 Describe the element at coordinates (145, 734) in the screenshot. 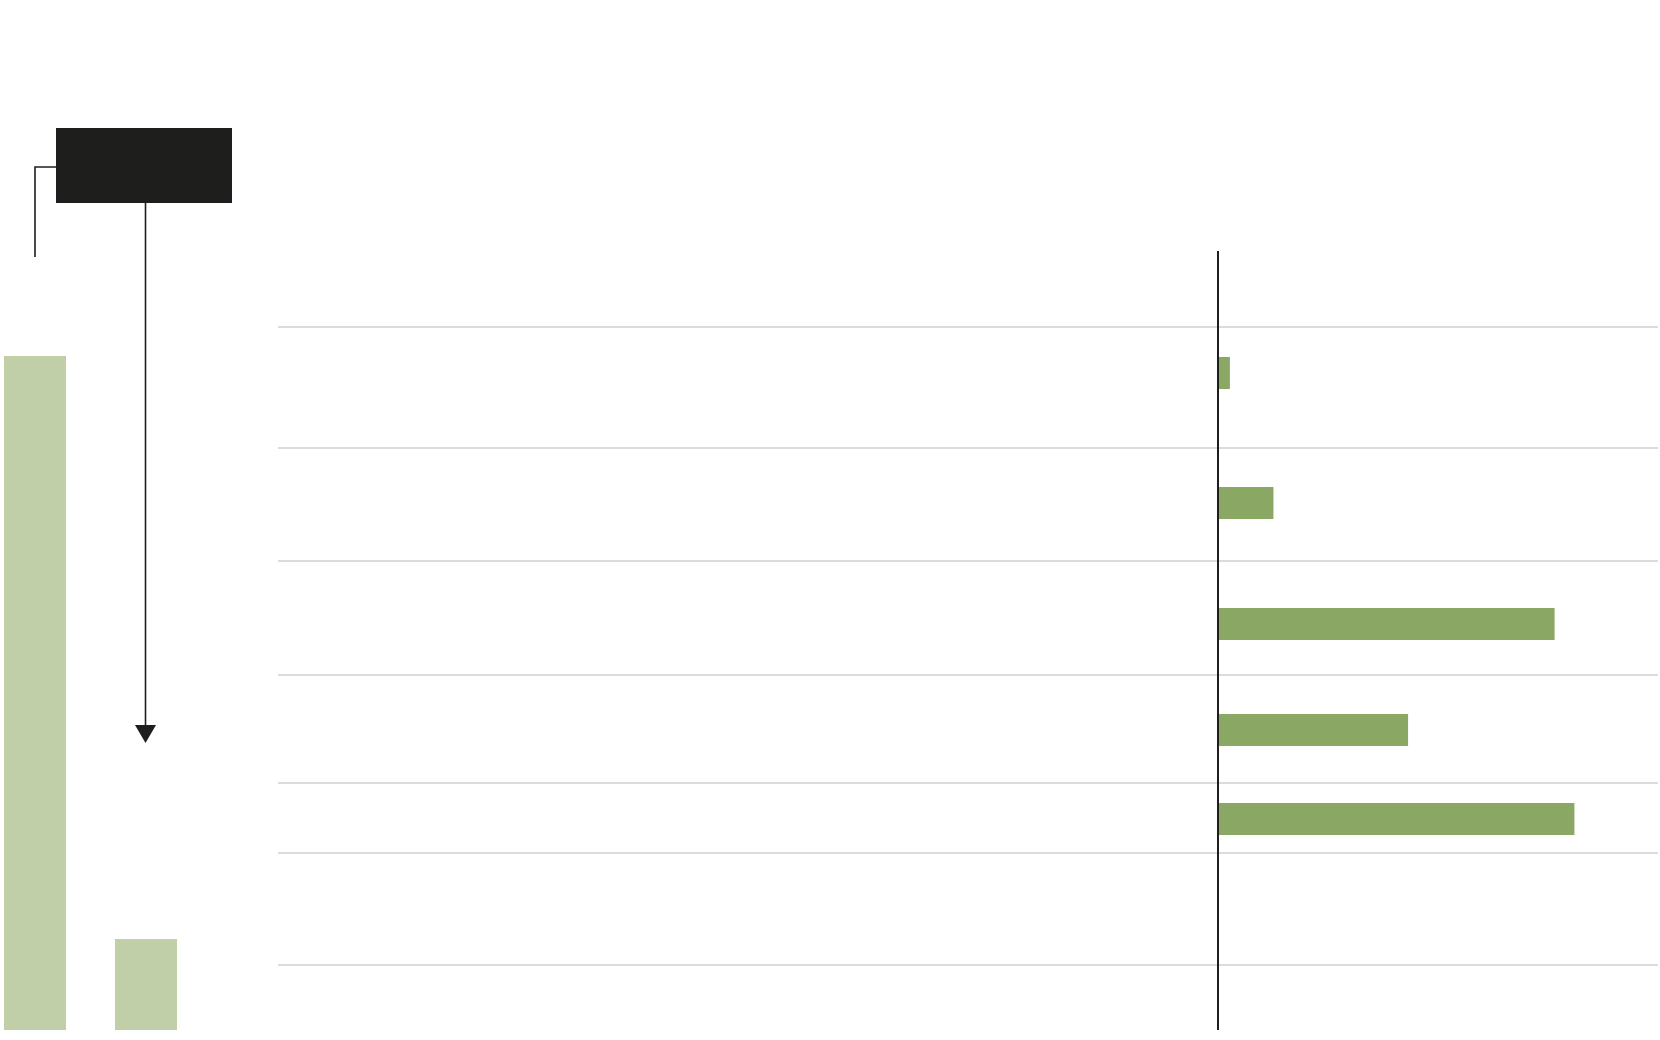

I see `arrow-head` at that location.